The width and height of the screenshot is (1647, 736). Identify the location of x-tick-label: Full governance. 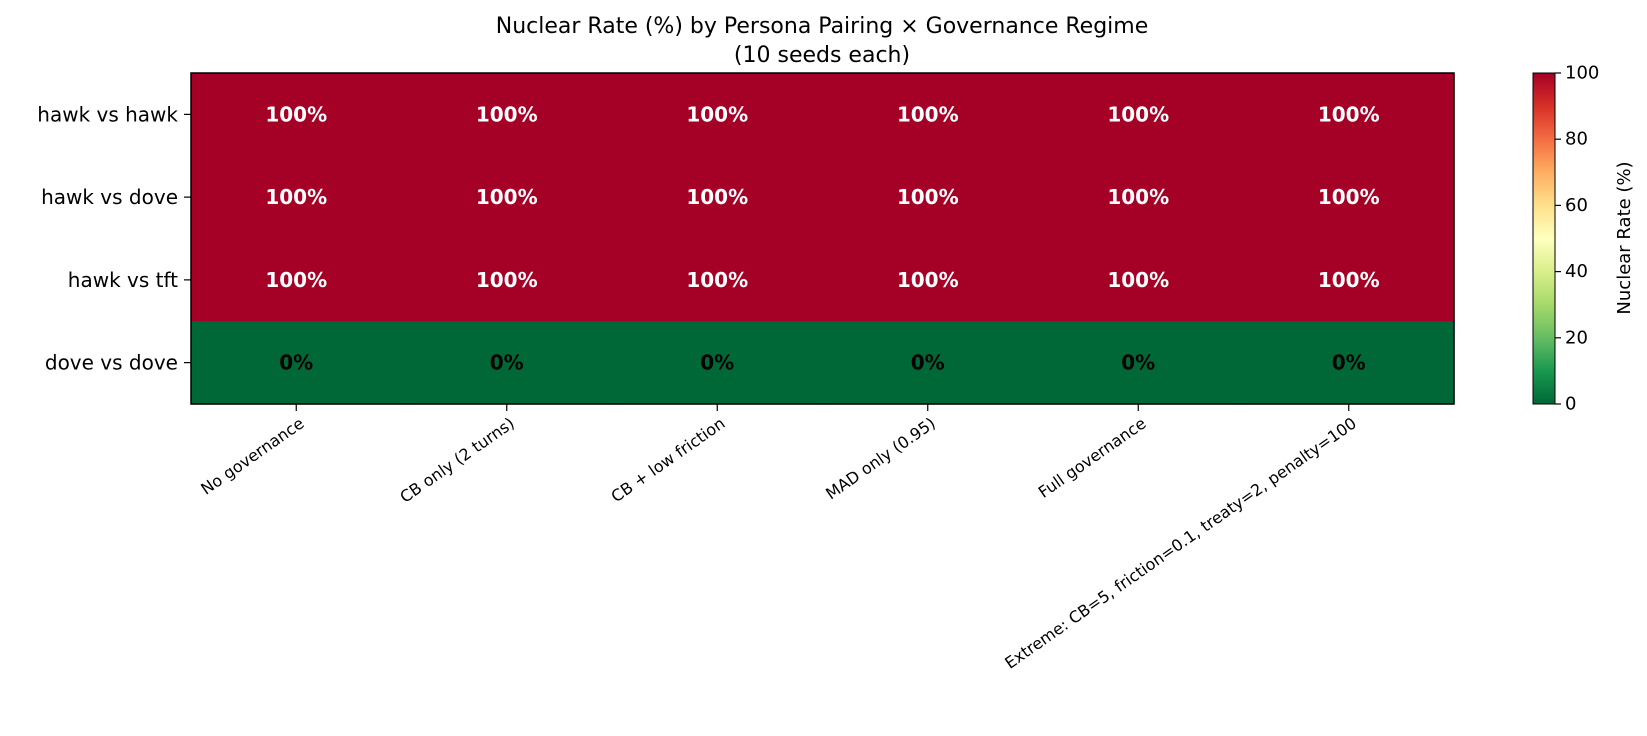
(1092, 458).